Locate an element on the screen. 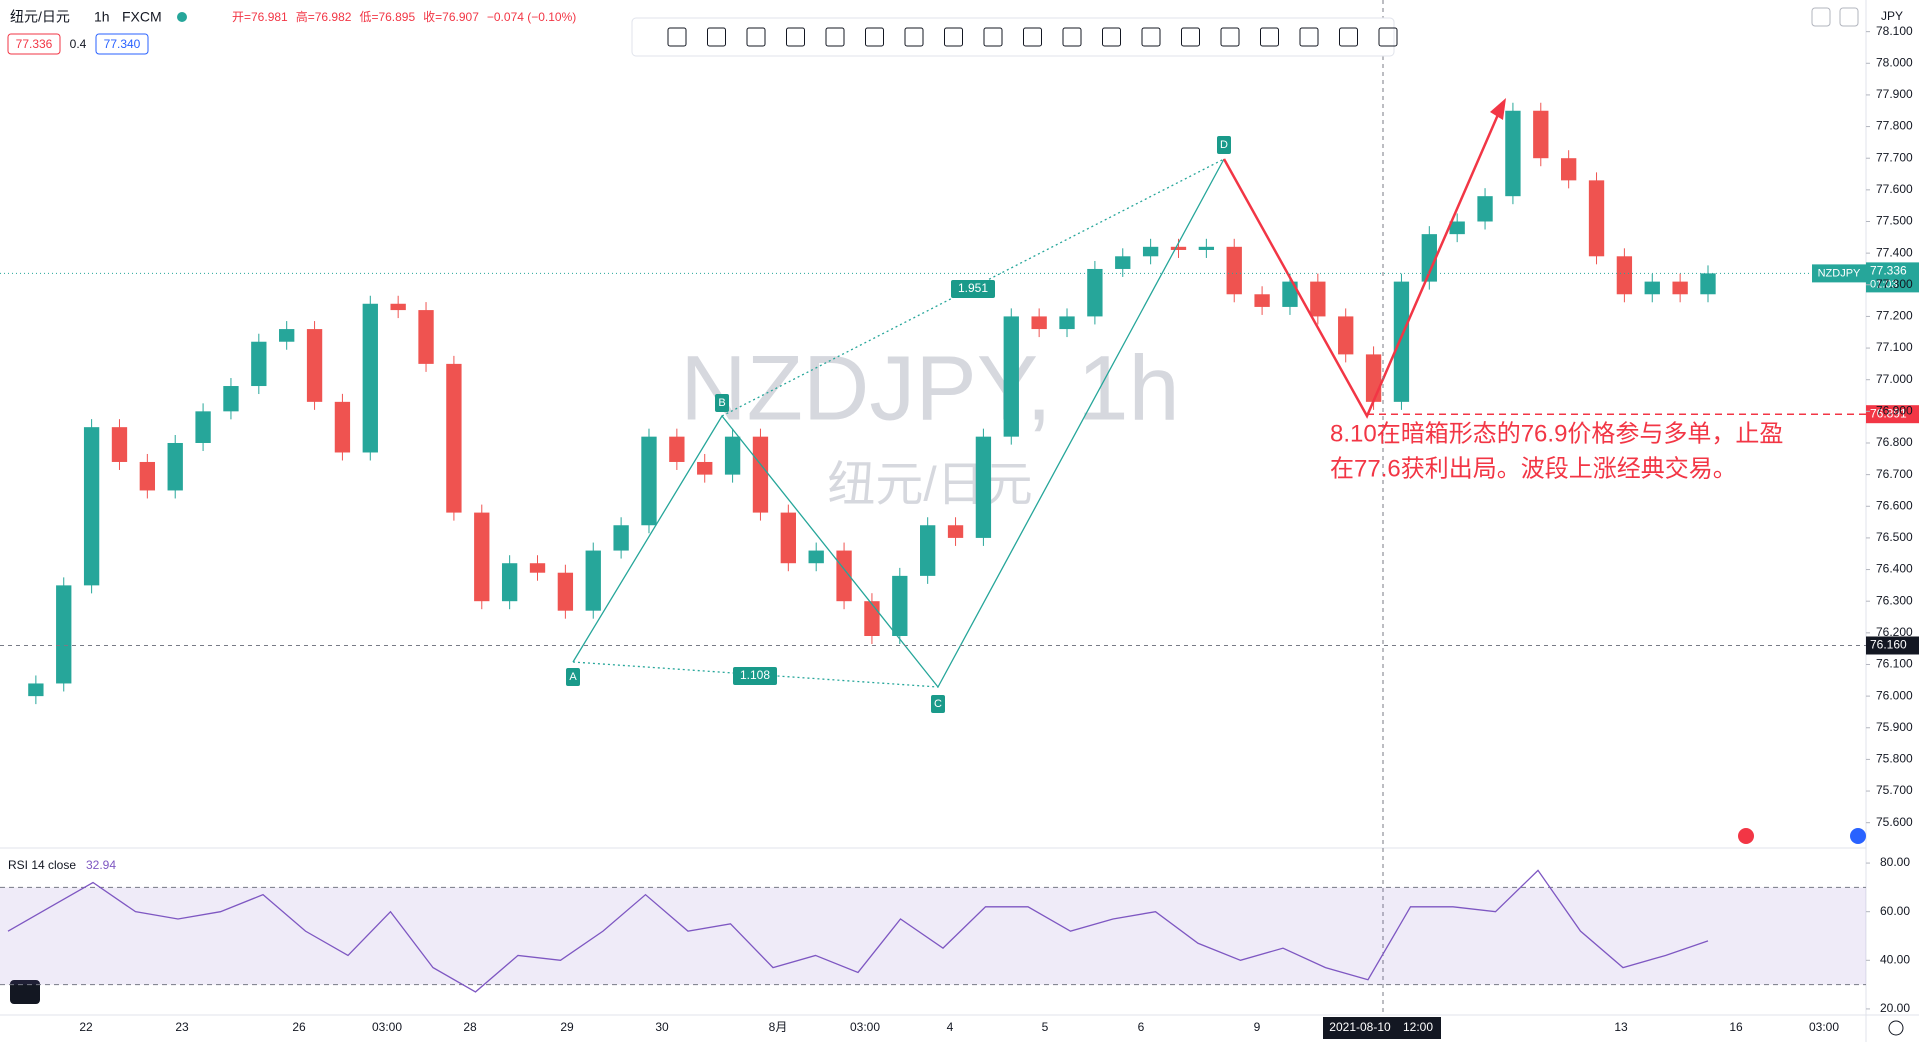 The image size is (1919, 1042). rsi-line is located at coordinates (858, 931).